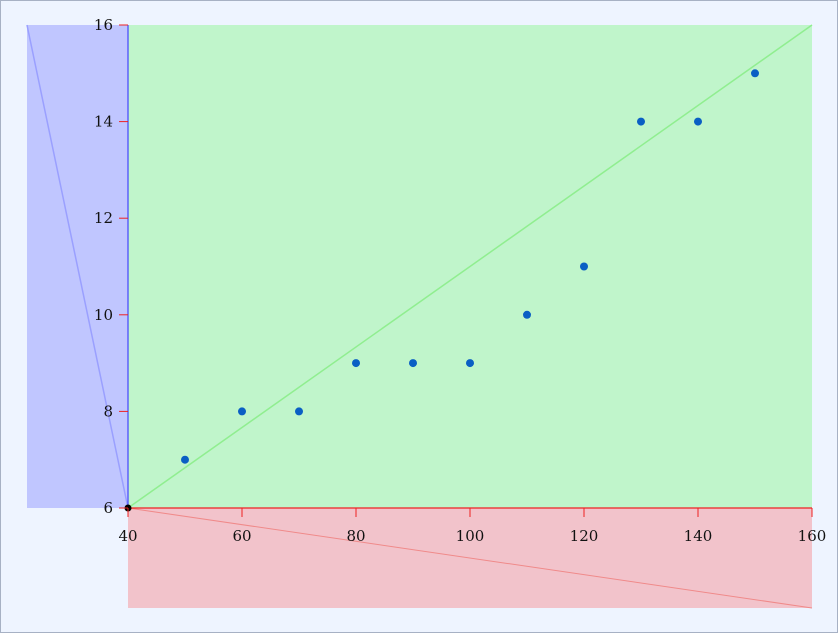 The height and width of the screenshot is (634, 838). Describe the element at coordinates (470, 558) in the screenshot. I see `red-diagonal-line` at that location.